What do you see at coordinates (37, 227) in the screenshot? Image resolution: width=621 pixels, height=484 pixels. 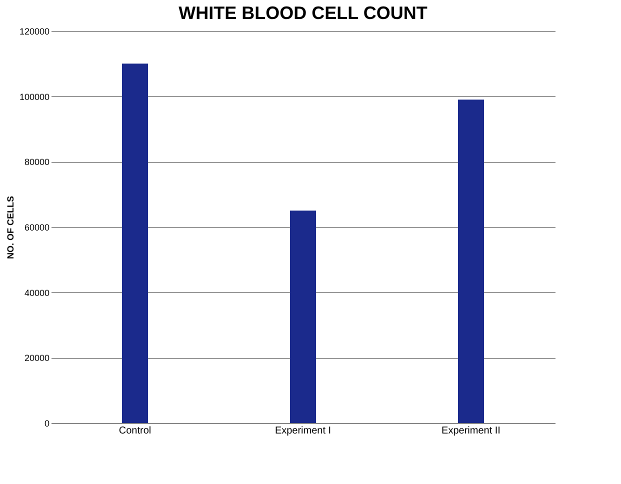 I see `y-tick-label: 60000` at bounding box center [37, 227].